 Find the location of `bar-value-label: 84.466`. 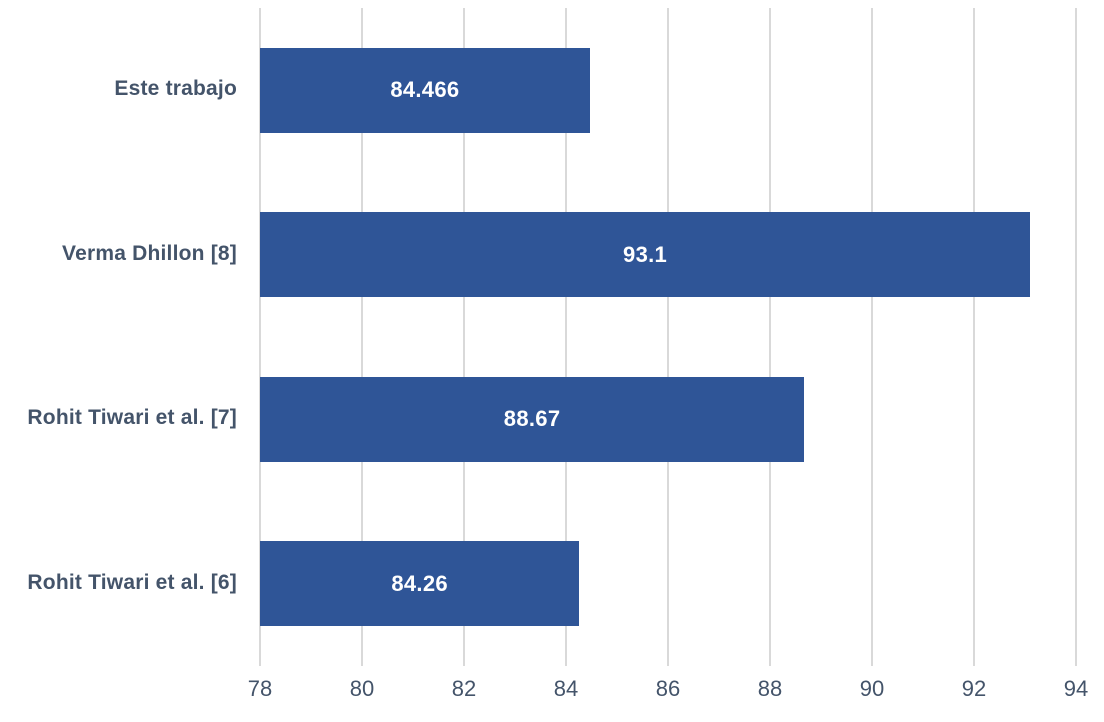

bar-value-label: 84.466 is located at coordinates (425, 90).